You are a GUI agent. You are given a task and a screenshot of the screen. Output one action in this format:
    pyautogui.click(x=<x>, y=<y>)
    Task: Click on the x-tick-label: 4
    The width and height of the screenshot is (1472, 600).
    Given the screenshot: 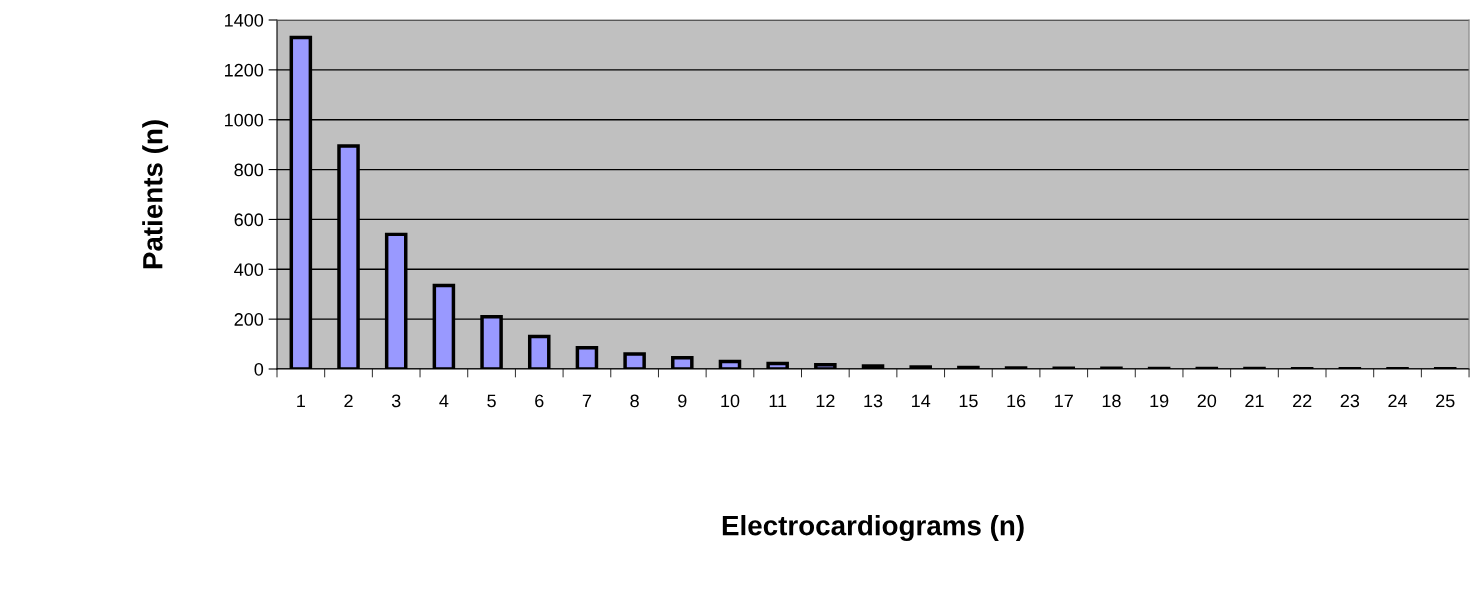 What is the action you would take?
    pyautogui.click(x=444, y=401)
    